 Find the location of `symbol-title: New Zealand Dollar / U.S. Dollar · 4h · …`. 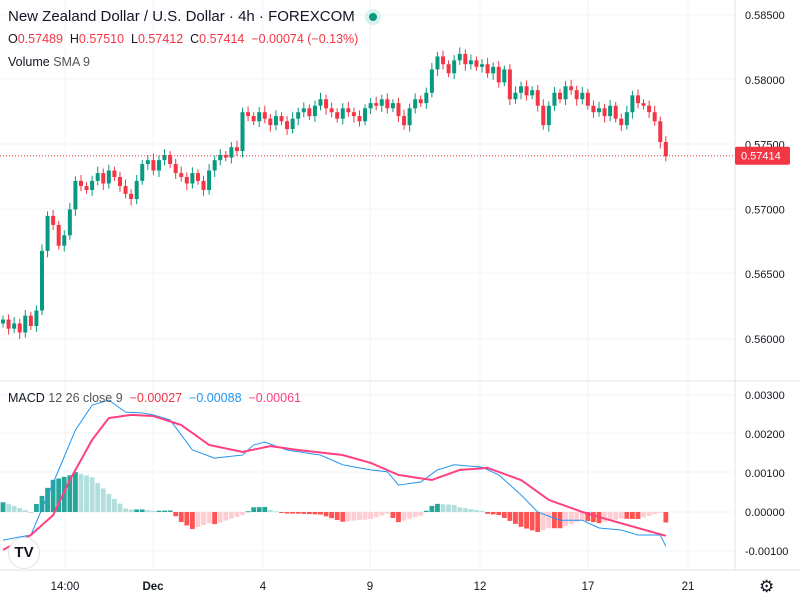

symbol-title: New Zealand Dollar / U.S. Dollar · 4h · … is located at coordinates (194, 17).